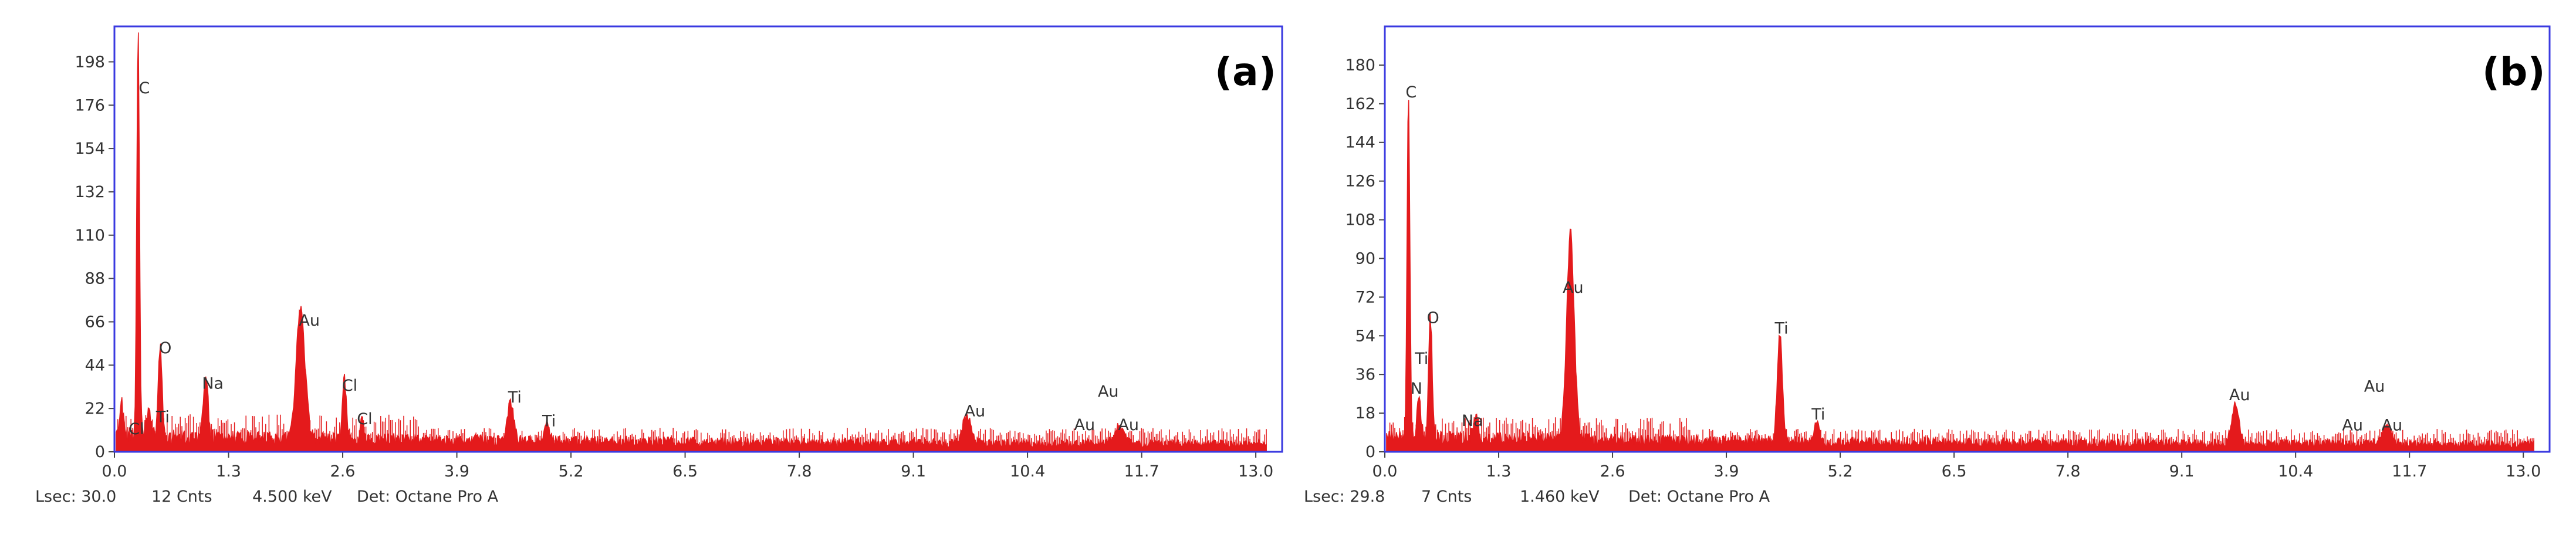 The width and height of the screenshot is (2576, 541). What do you see at coordinates (1344, 497) in the screenshot?
I see `footer-lsec: Lsec: 29.8` at bounding box center [1344, 497].